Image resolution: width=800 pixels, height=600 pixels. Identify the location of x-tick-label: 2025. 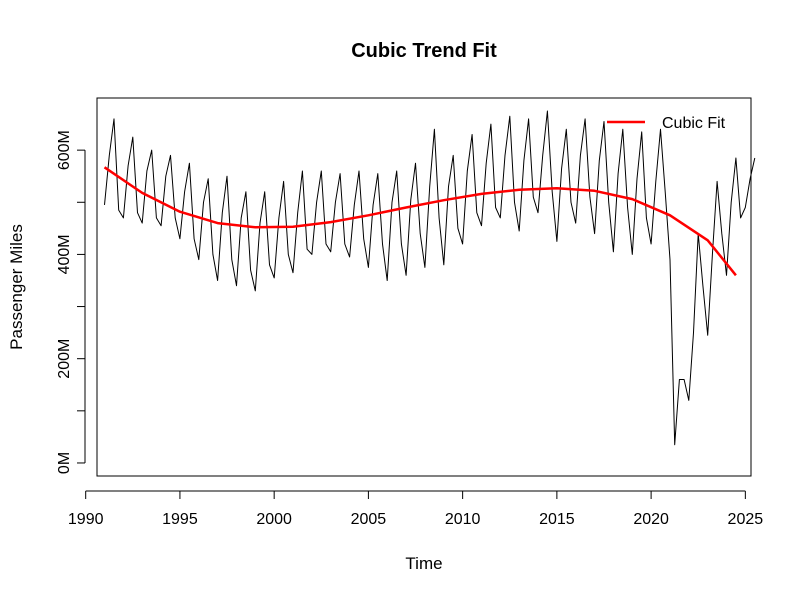
(746, 519).